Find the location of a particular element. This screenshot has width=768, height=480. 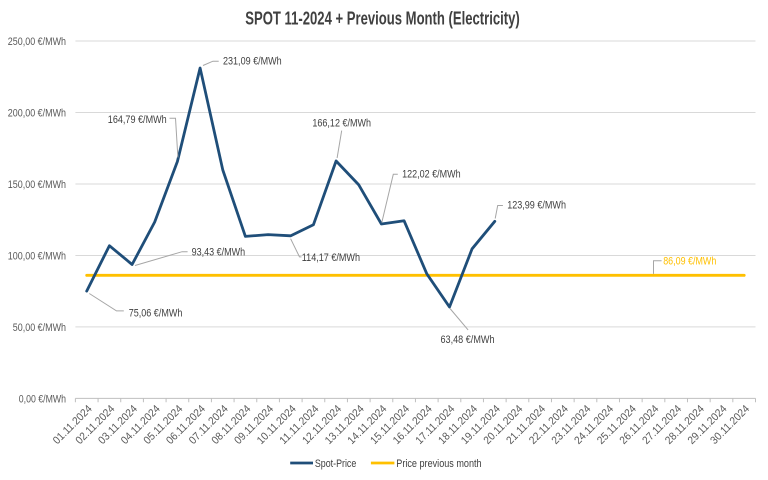

svg-text: 50,00 €/MWh is located at coordinates (39, 328).